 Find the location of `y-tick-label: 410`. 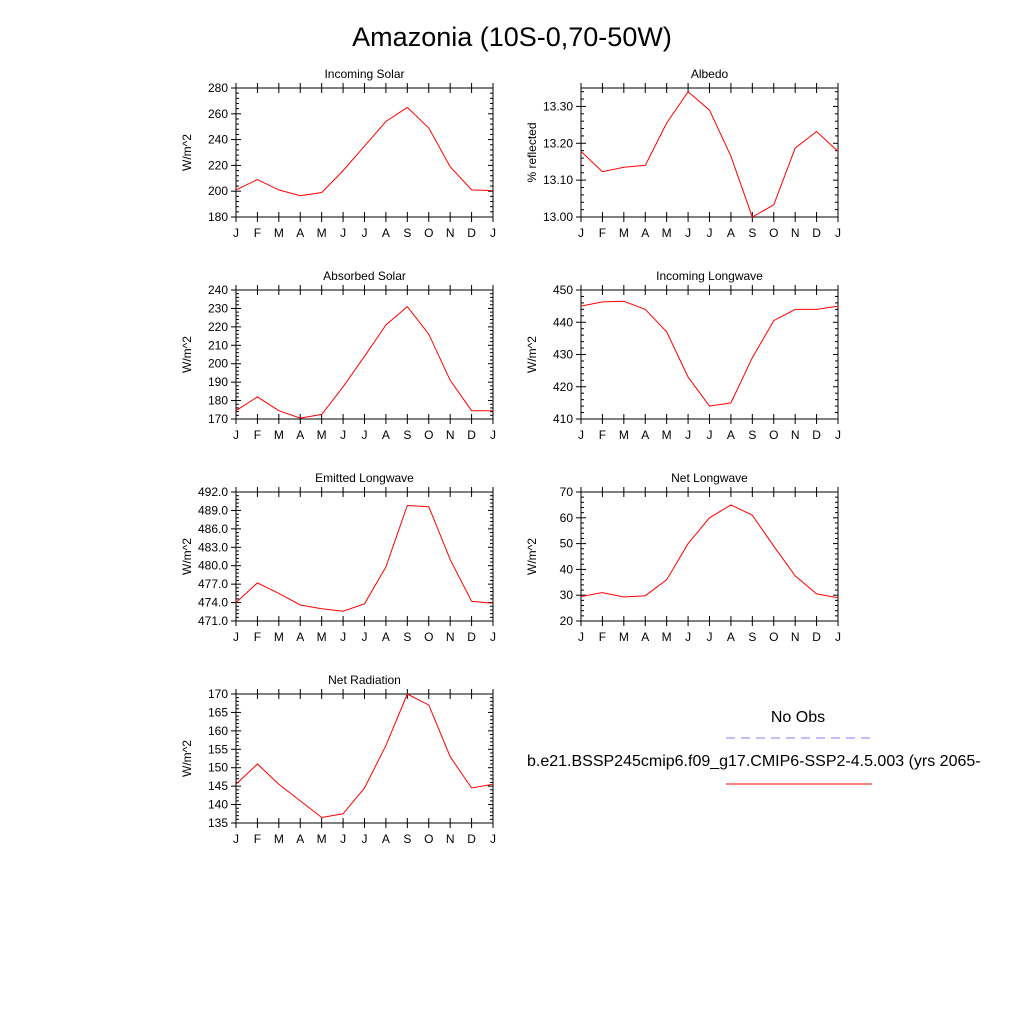

y-tick-label: 410 is located at coordinates (563, 419).